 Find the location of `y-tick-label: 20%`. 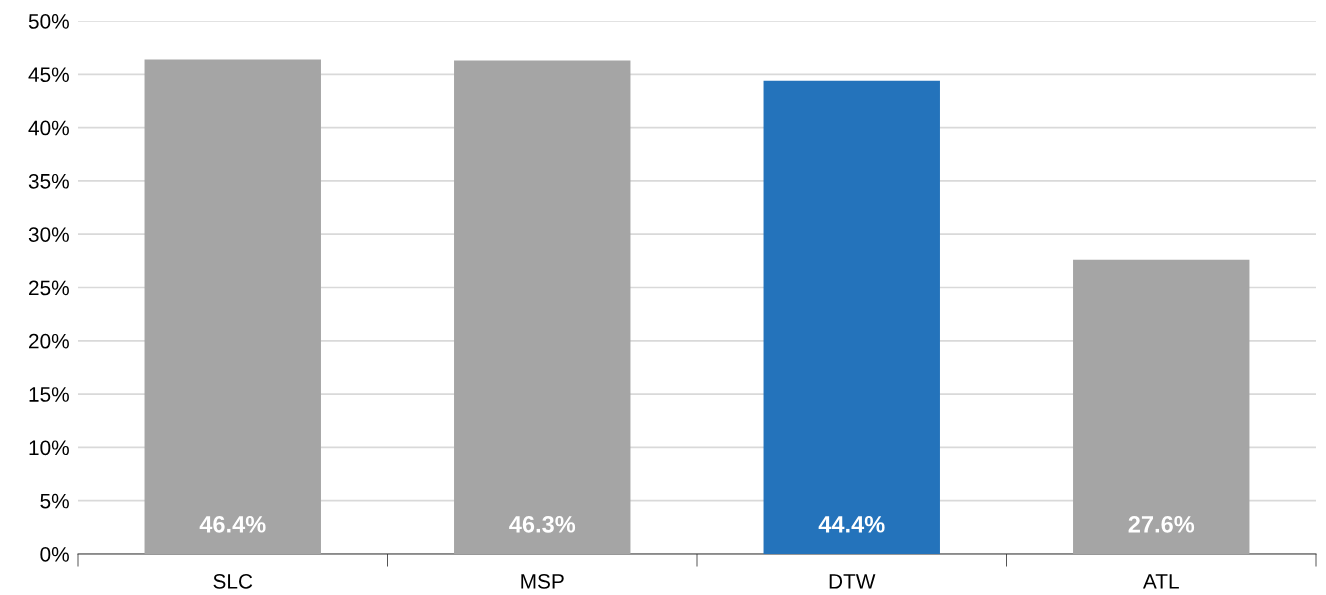

y-tick-label: 20% is located at coordinates (49, 341).